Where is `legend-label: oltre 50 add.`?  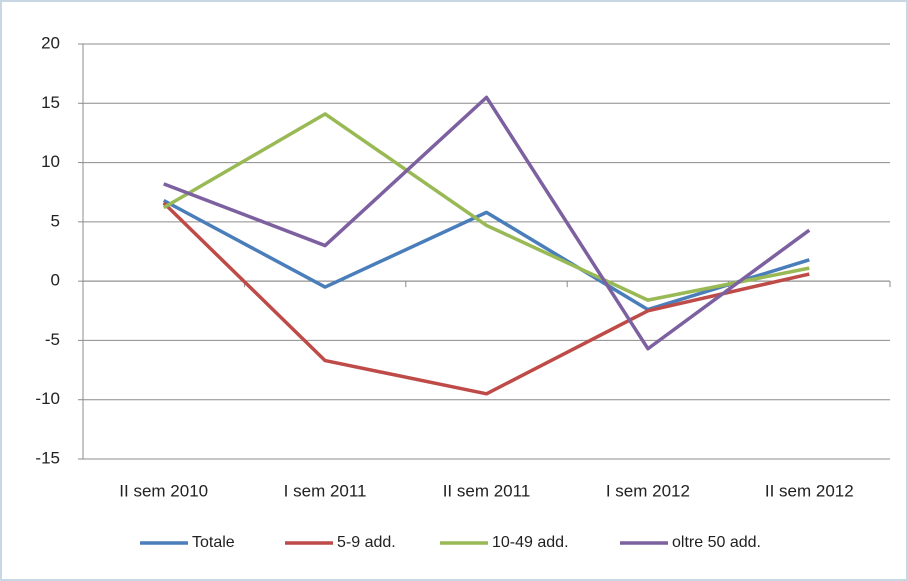 legend-label: oltre 50 add. is located at coordinates (716, 542).